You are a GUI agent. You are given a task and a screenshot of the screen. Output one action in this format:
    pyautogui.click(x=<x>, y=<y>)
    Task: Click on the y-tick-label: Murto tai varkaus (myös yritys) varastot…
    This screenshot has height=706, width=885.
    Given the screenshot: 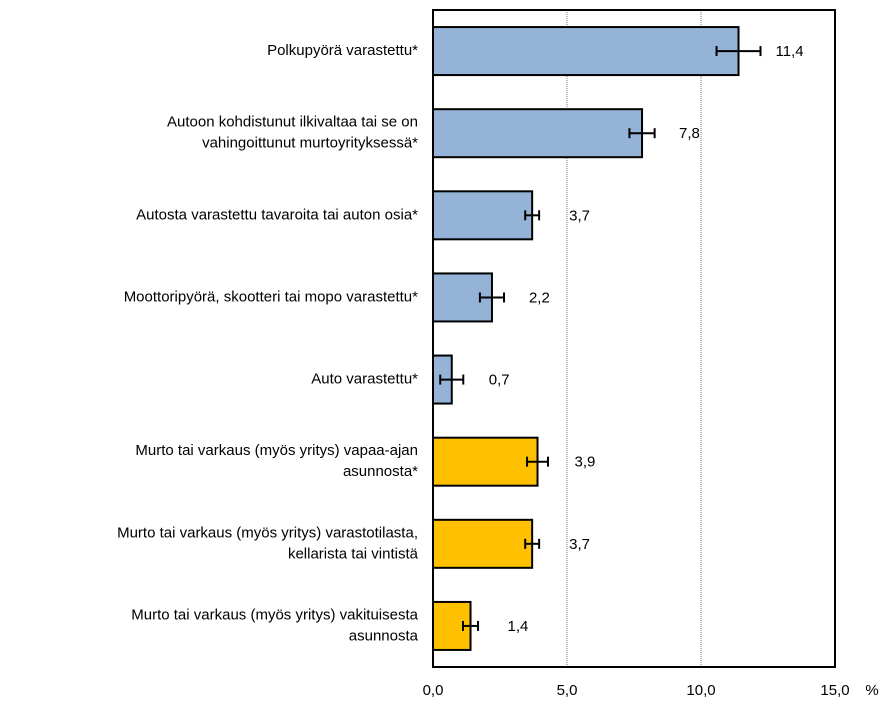 What is the action you would take?
    pyautogui.click(x=267, y=532)
    